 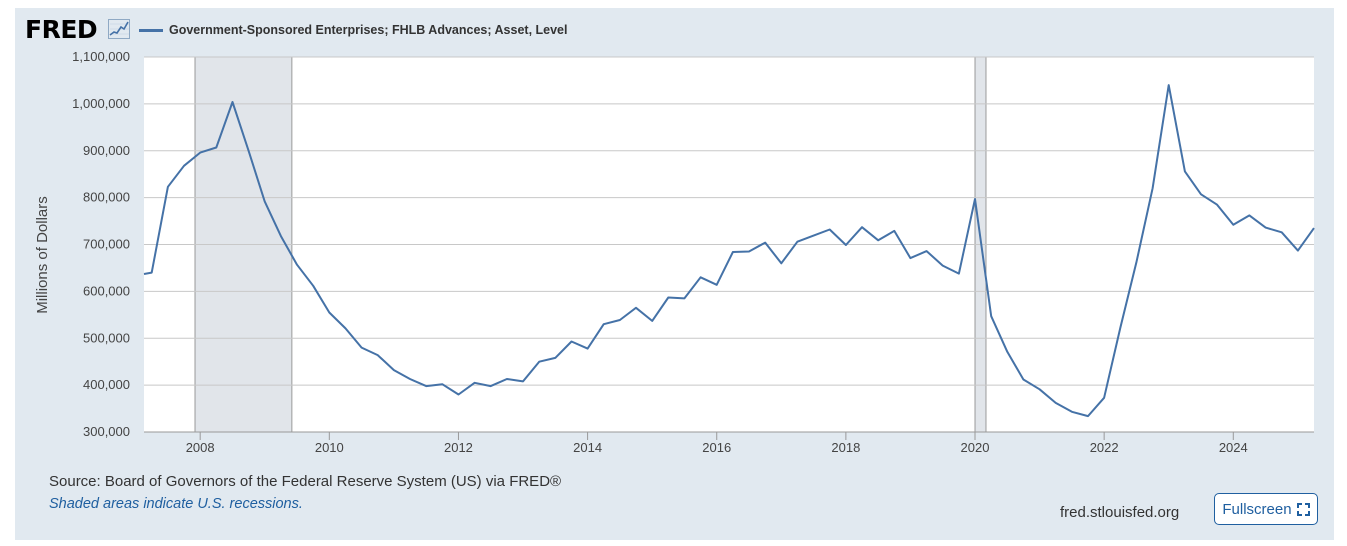 I want to click on x-tick-label: 2020, so click(x=975, y=447).